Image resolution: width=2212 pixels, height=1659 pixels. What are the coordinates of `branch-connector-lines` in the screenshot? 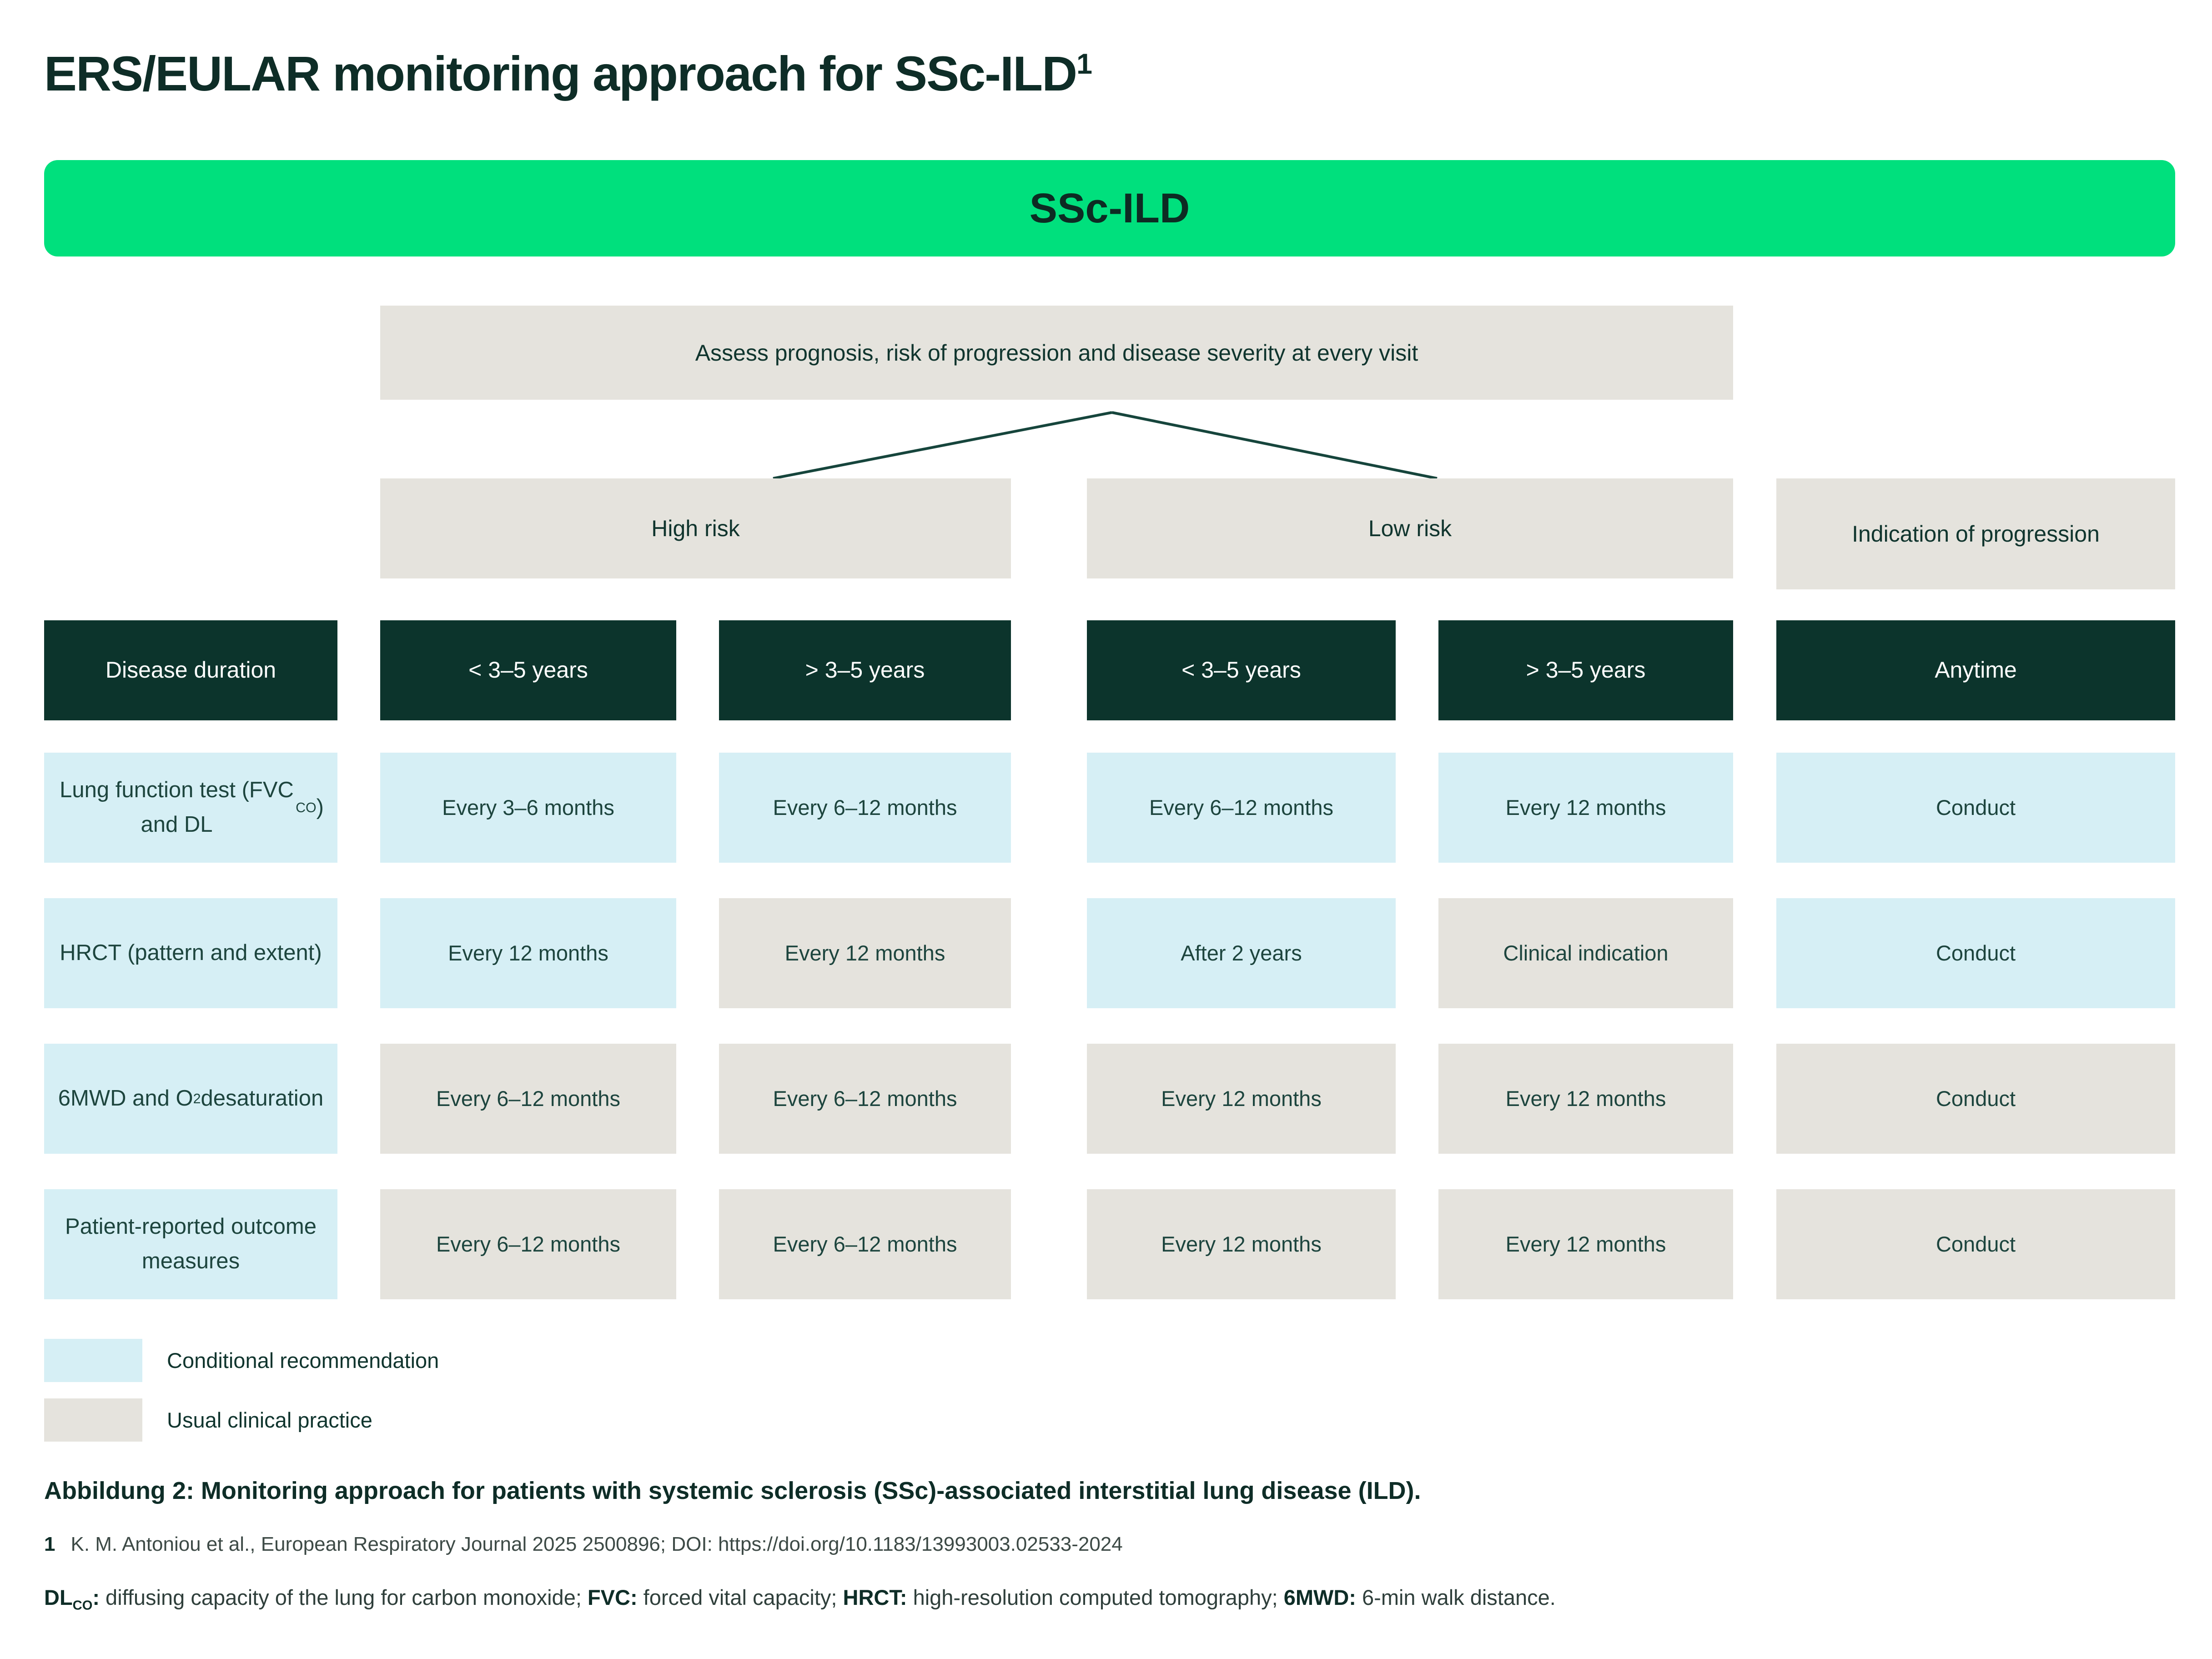 It's located at (1105, 445).